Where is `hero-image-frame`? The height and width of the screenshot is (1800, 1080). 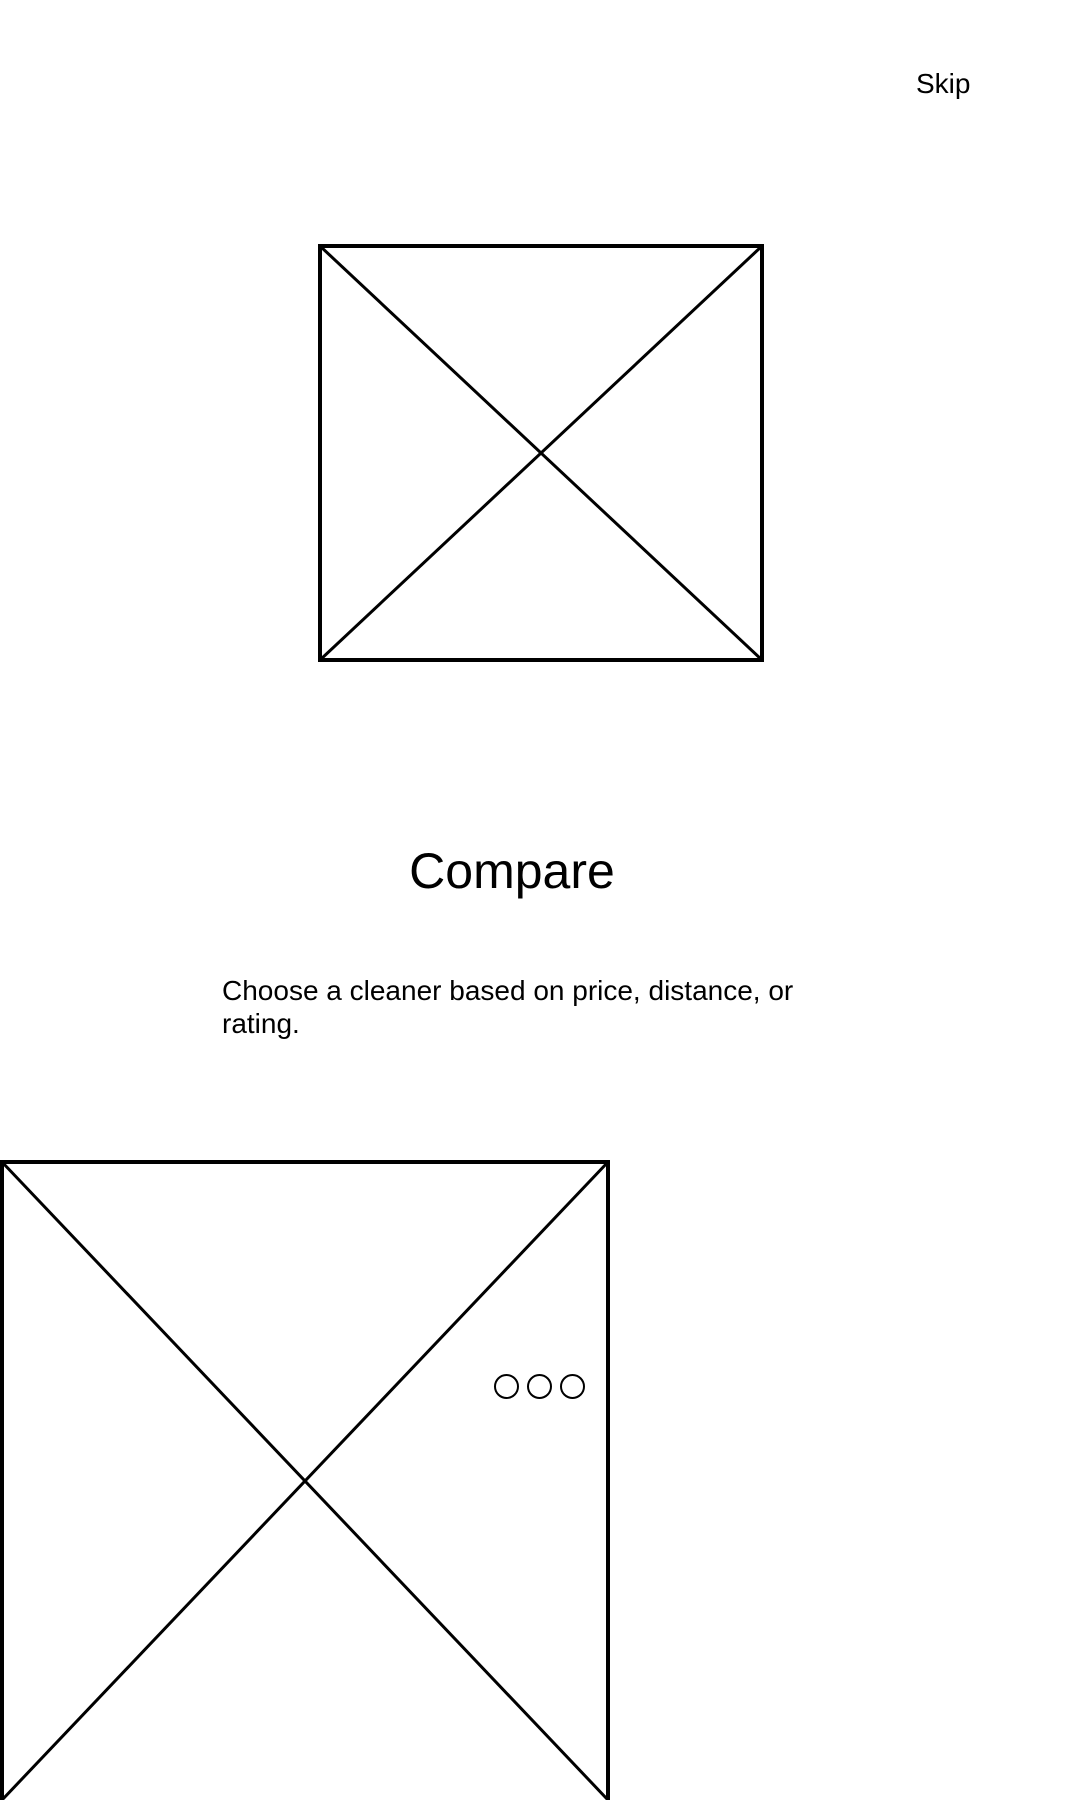
hero-image-frame is located at coordinates (541, 453).